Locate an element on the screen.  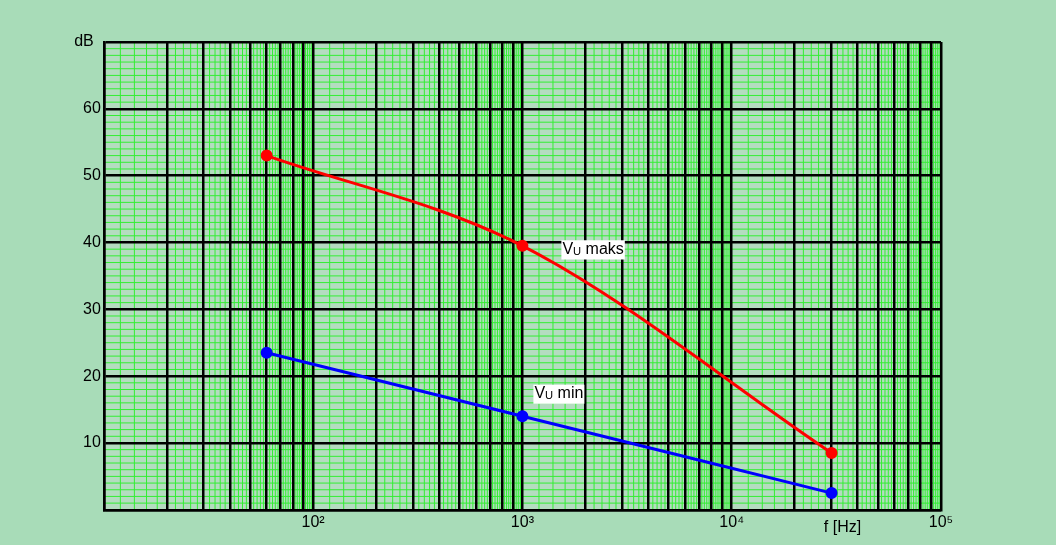
x-axis-title: f [Hz] is located at coordinates (842, 527).